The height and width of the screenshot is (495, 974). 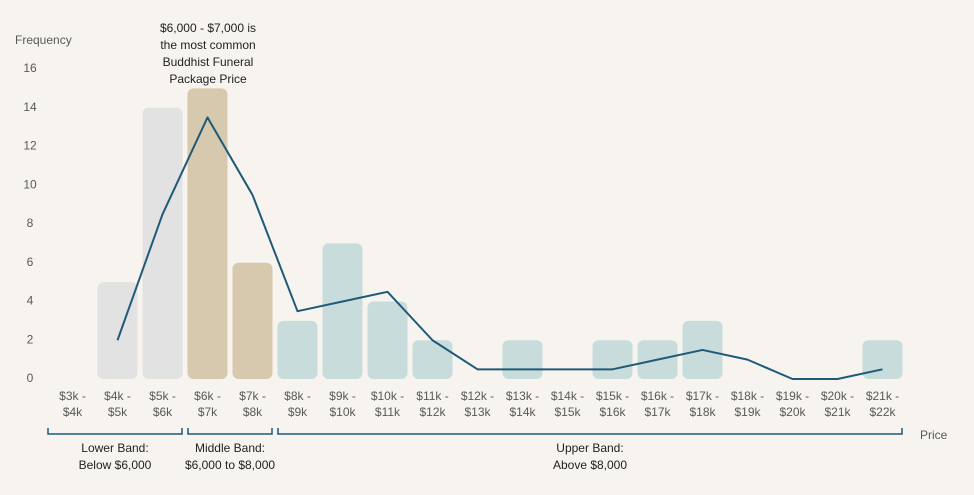 What do you see at coordinates (118, 412) in the screenshot?
I see `x-tick-label: $5k` at bounding box center [118, 412].